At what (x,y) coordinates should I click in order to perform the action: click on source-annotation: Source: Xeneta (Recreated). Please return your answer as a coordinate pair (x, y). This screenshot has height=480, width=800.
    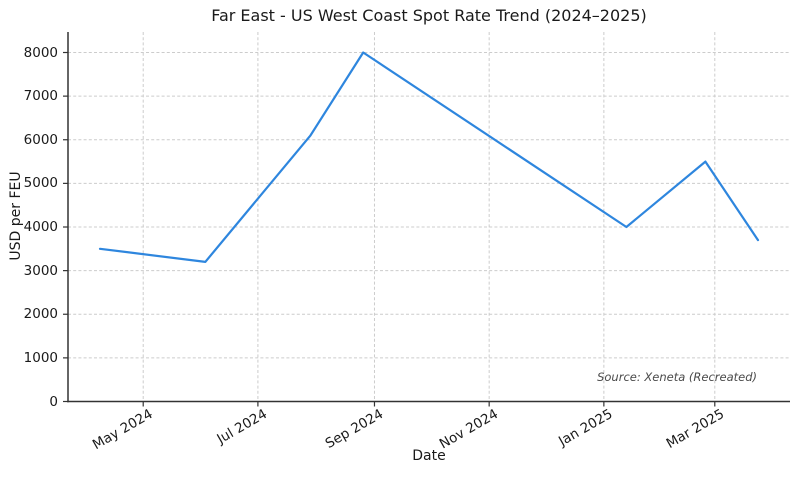
    Looking at the image, I should click on (677, 377).